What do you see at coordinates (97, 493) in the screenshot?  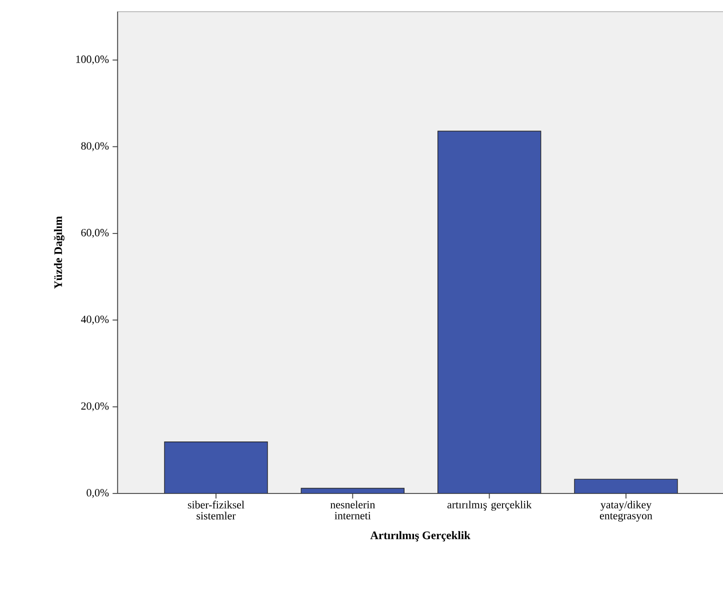 I see `y-tick-label: 0,0%` at bounding box center [97, 493].